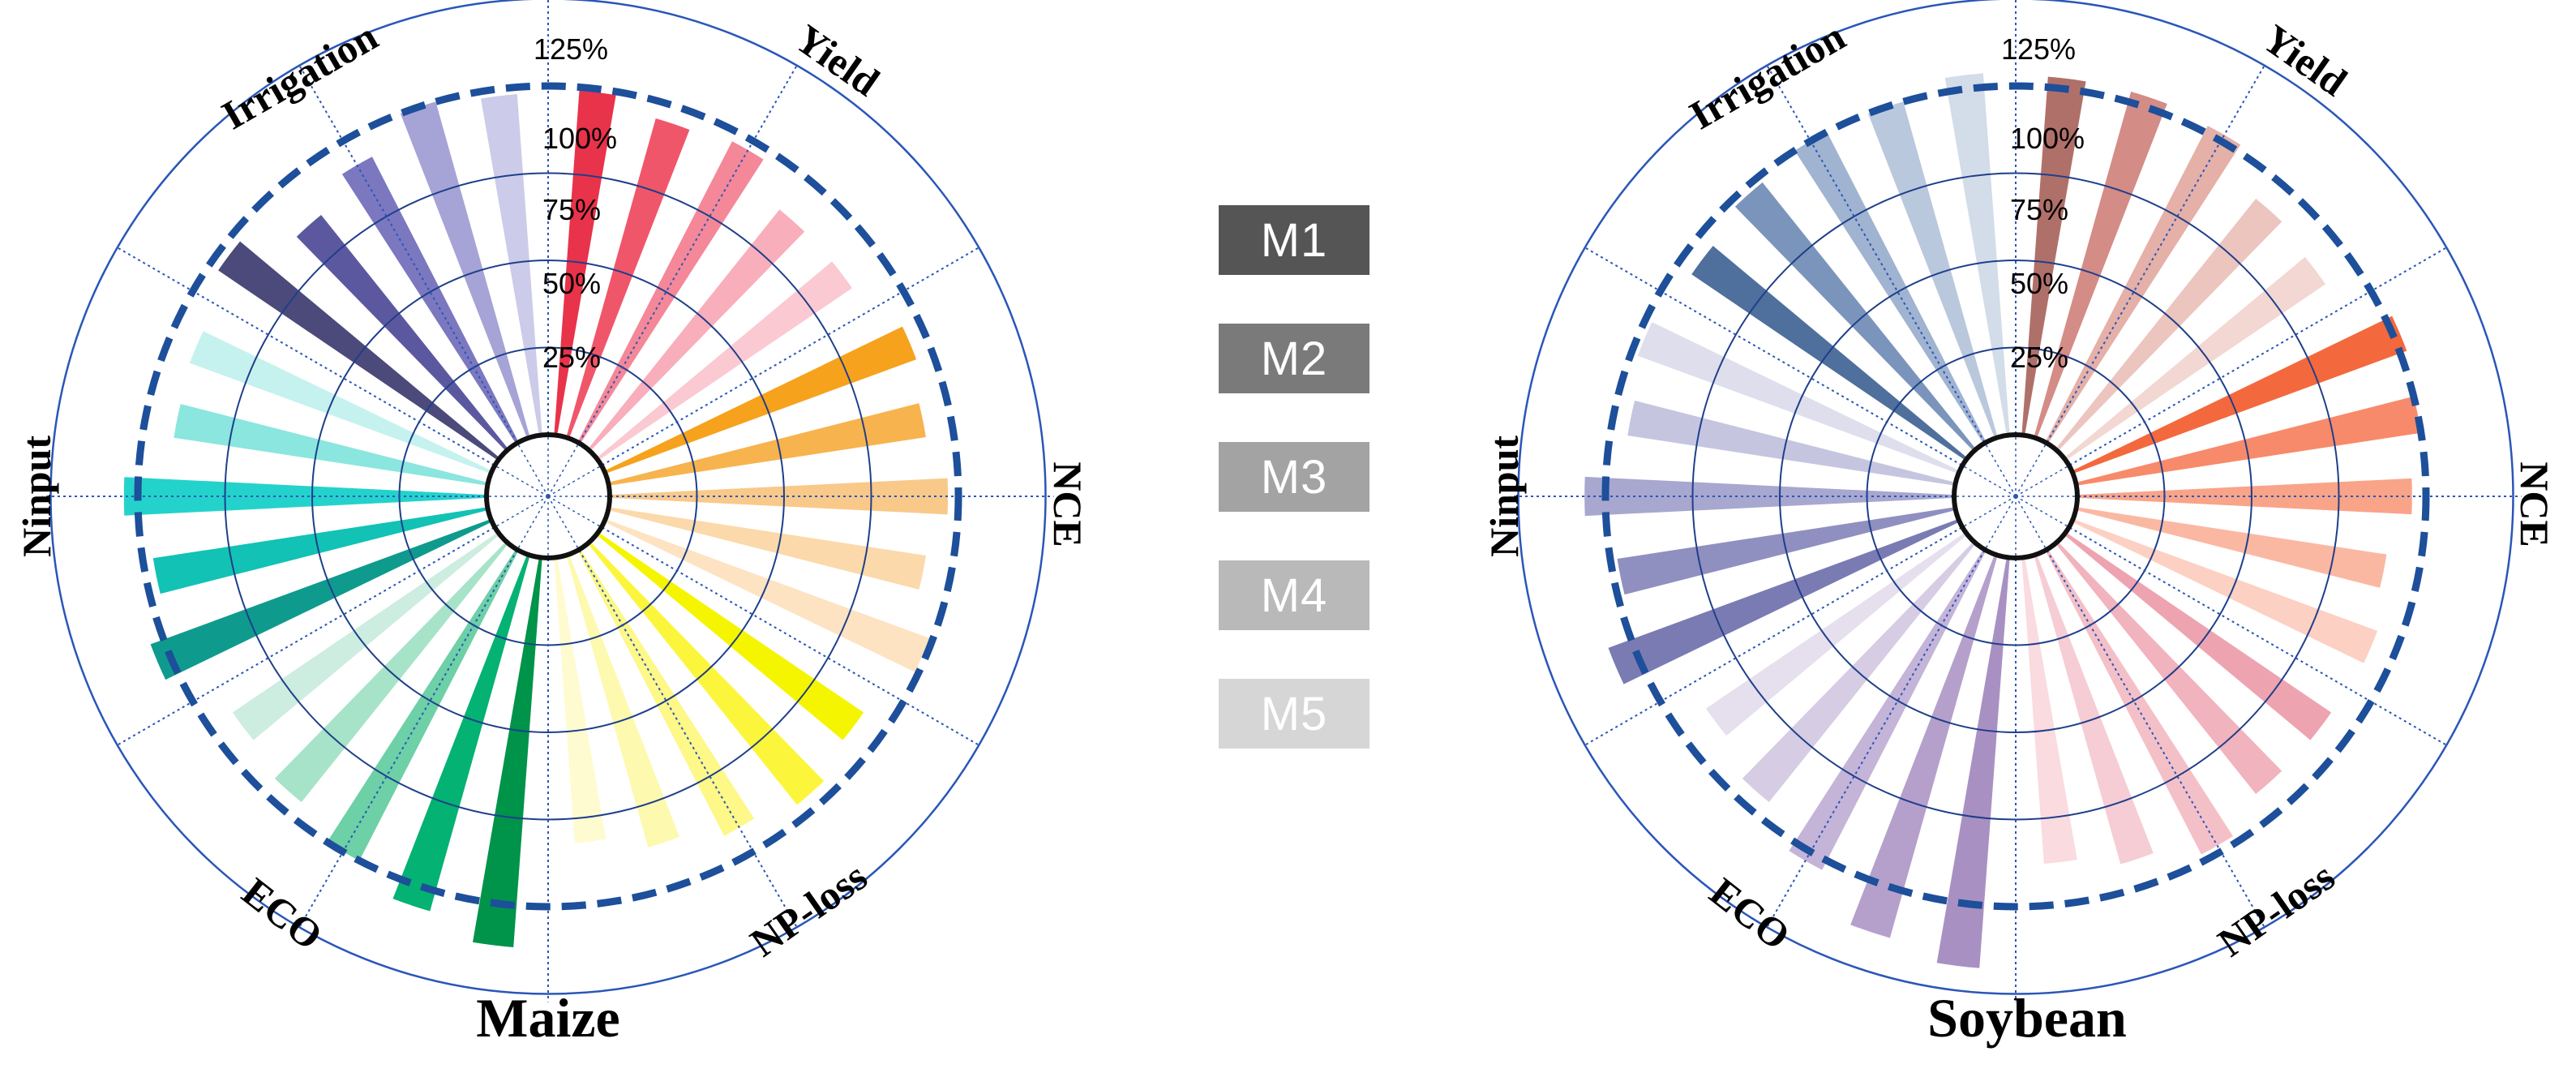 The height and width of the screenshot is (1090, 2576). What do you see at coordinates (779, 497) in the screenshot?
I see `bar-nce-m3` at bounding box center [779, 497].